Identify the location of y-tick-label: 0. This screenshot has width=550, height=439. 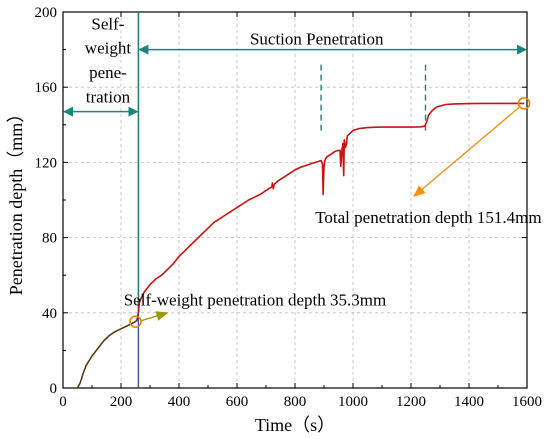
(54, 389).